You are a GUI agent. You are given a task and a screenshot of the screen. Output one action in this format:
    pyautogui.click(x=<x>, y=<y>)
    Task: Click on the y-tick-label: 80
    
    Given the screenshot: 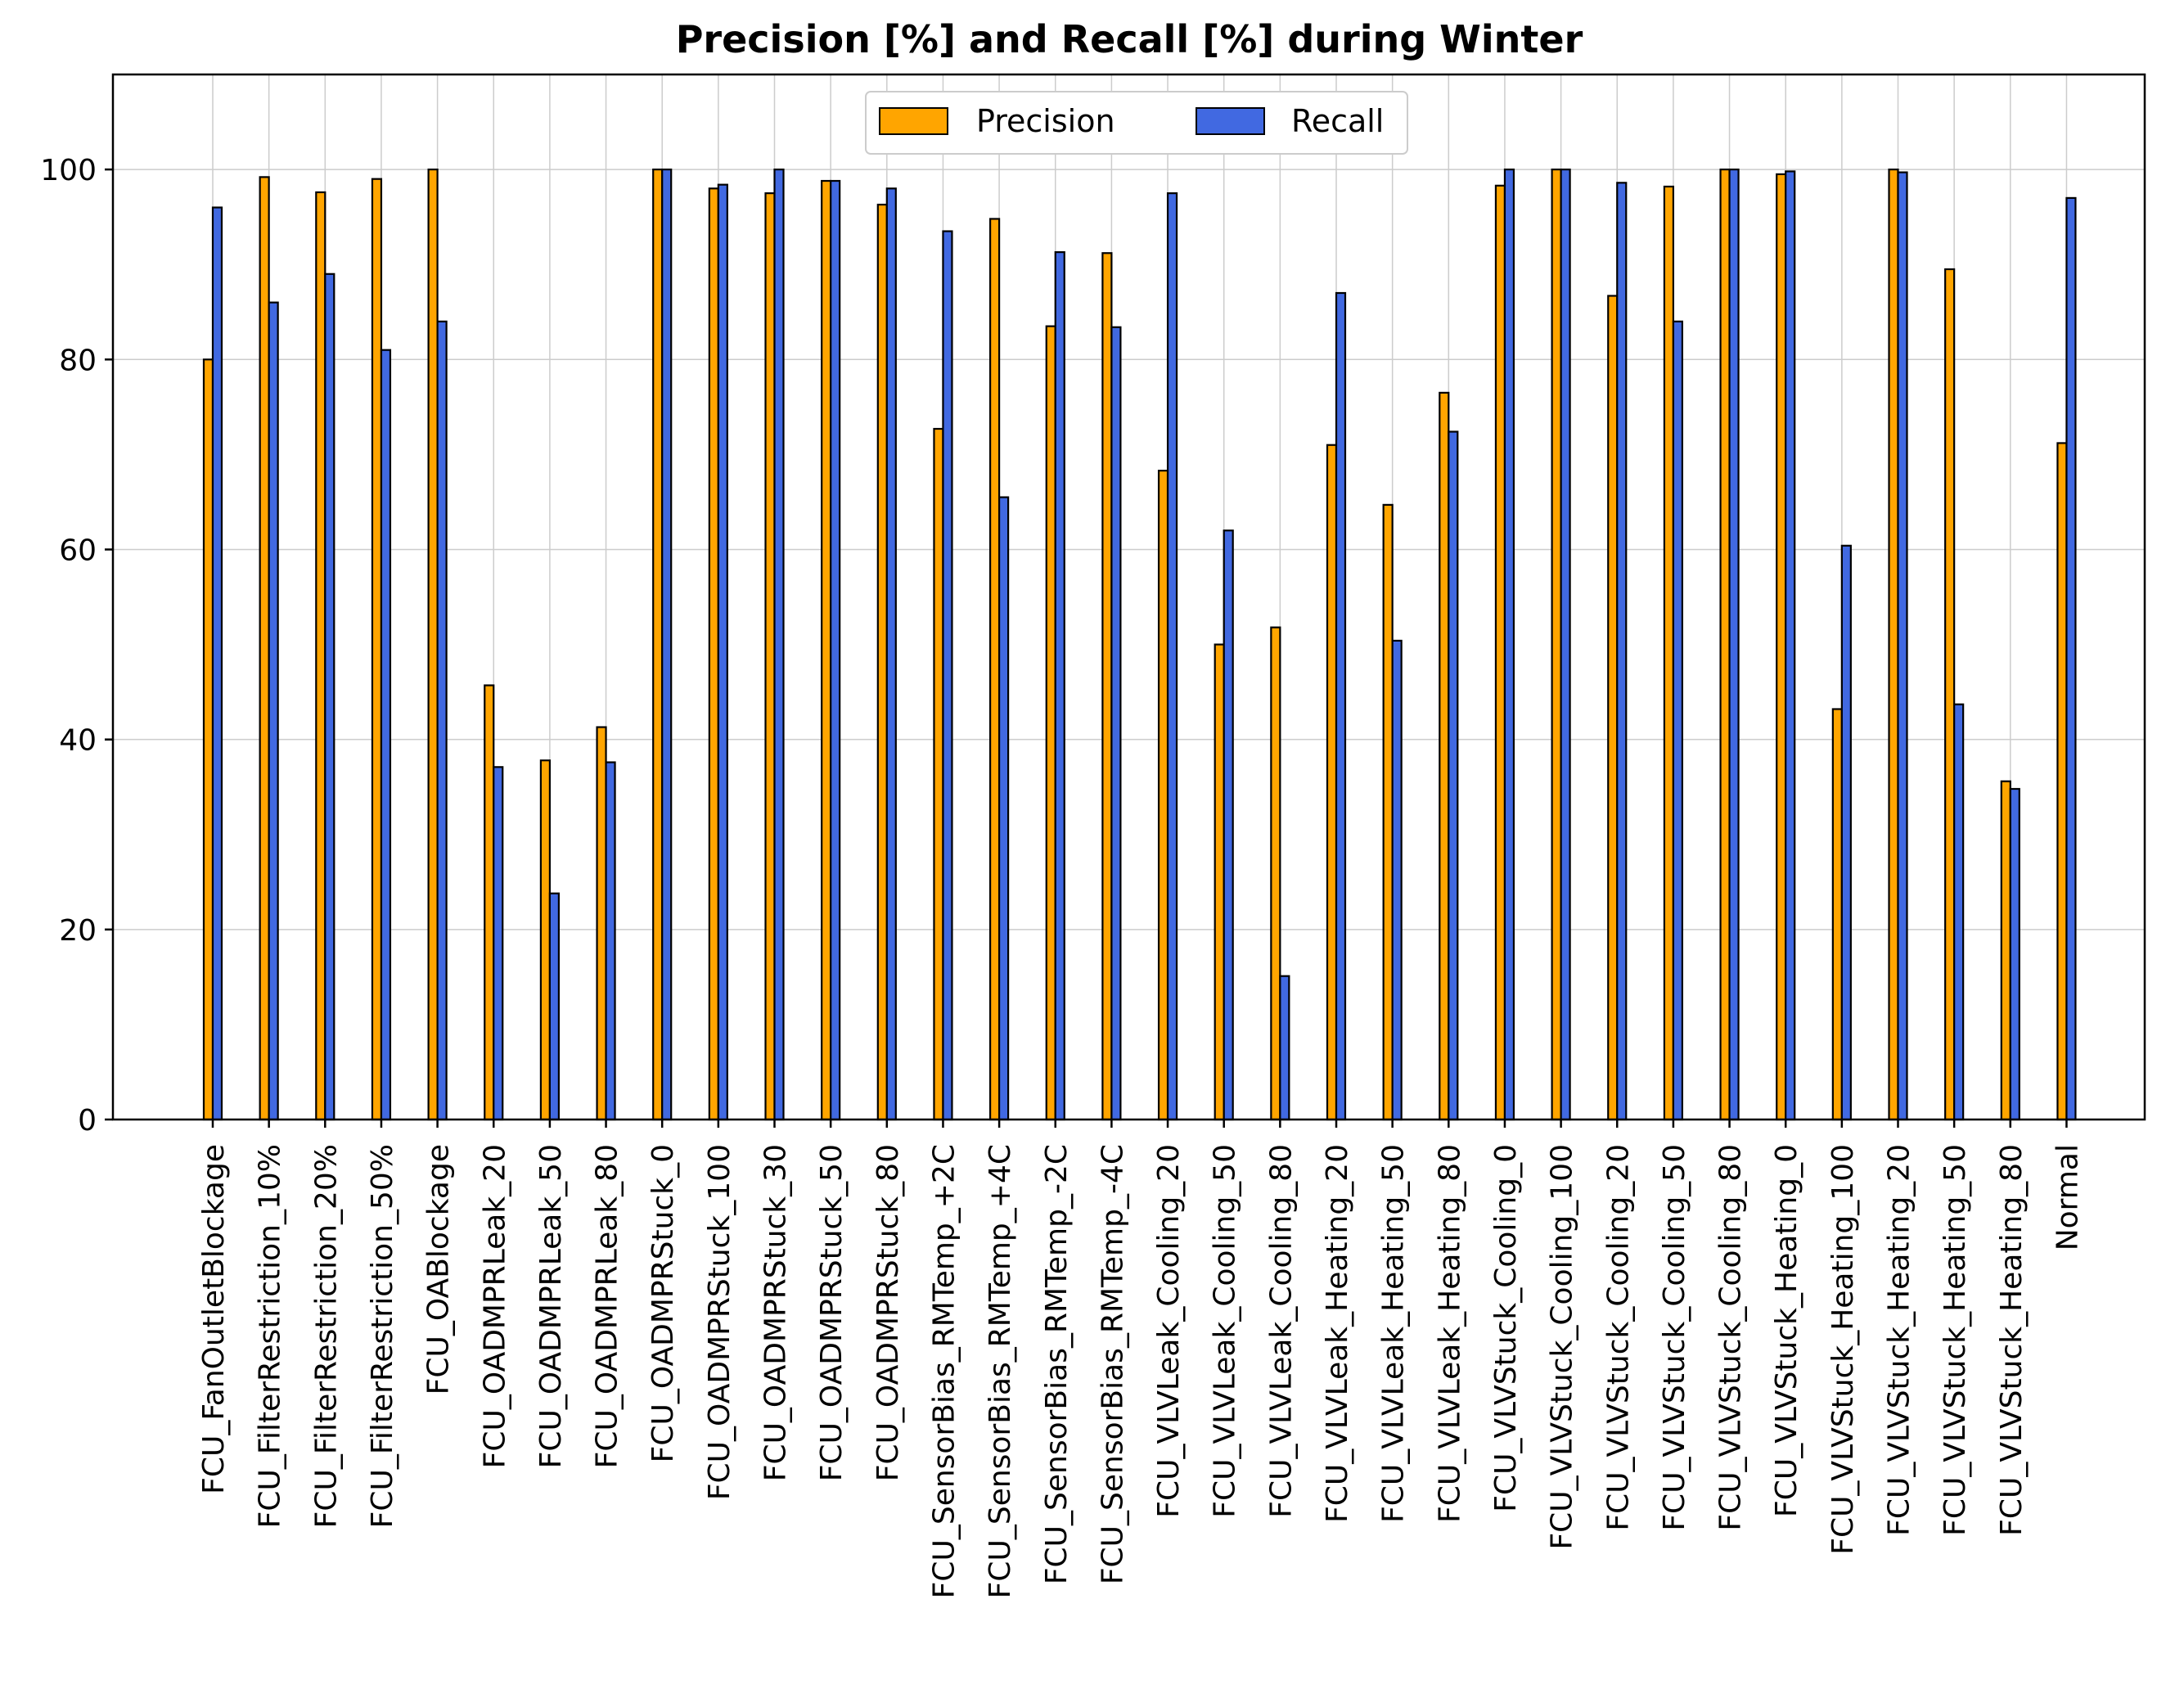 What is the action you would take?
    pyautogui.click(x=78, y=361)
    